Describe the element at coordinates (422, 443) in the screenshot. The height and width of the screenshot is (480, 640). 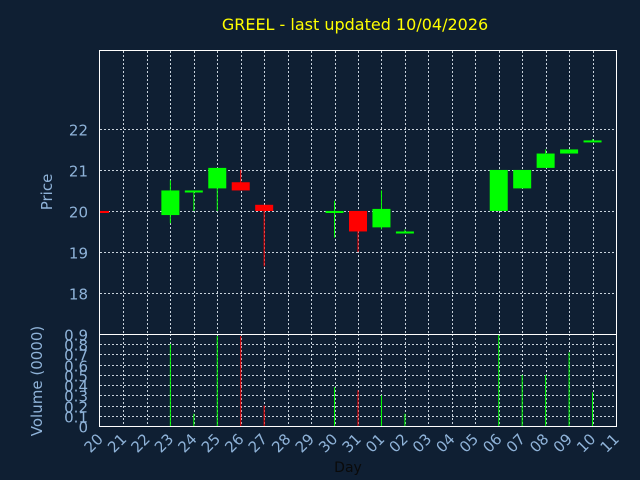
I see `x-tick-label: 03` at that location.